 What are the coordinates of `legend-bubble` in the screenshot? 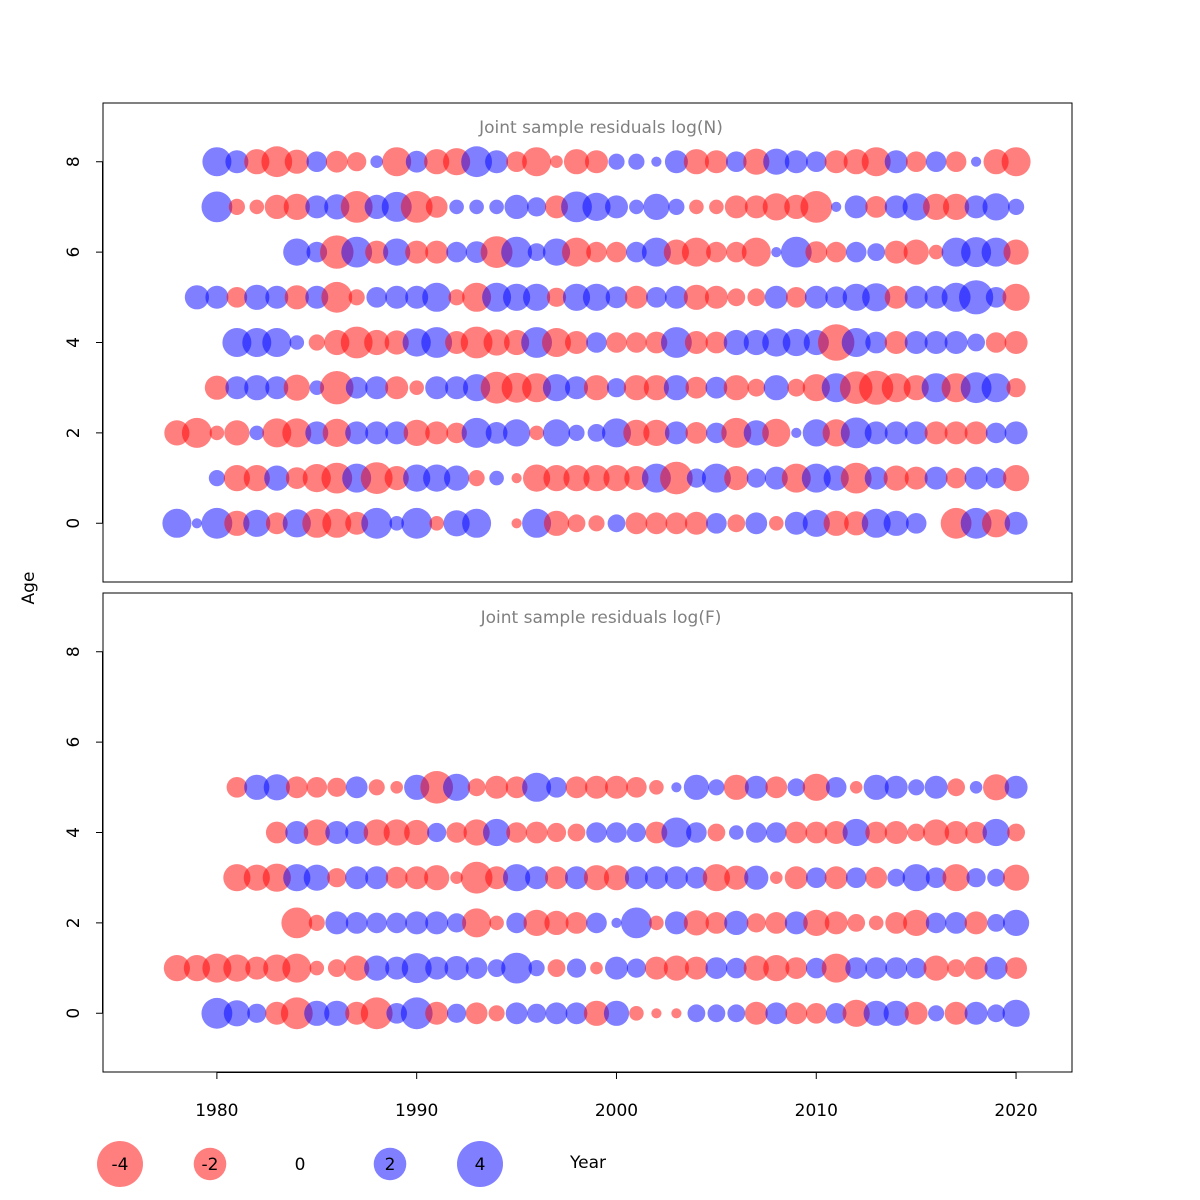 It's located at (390, 1164).